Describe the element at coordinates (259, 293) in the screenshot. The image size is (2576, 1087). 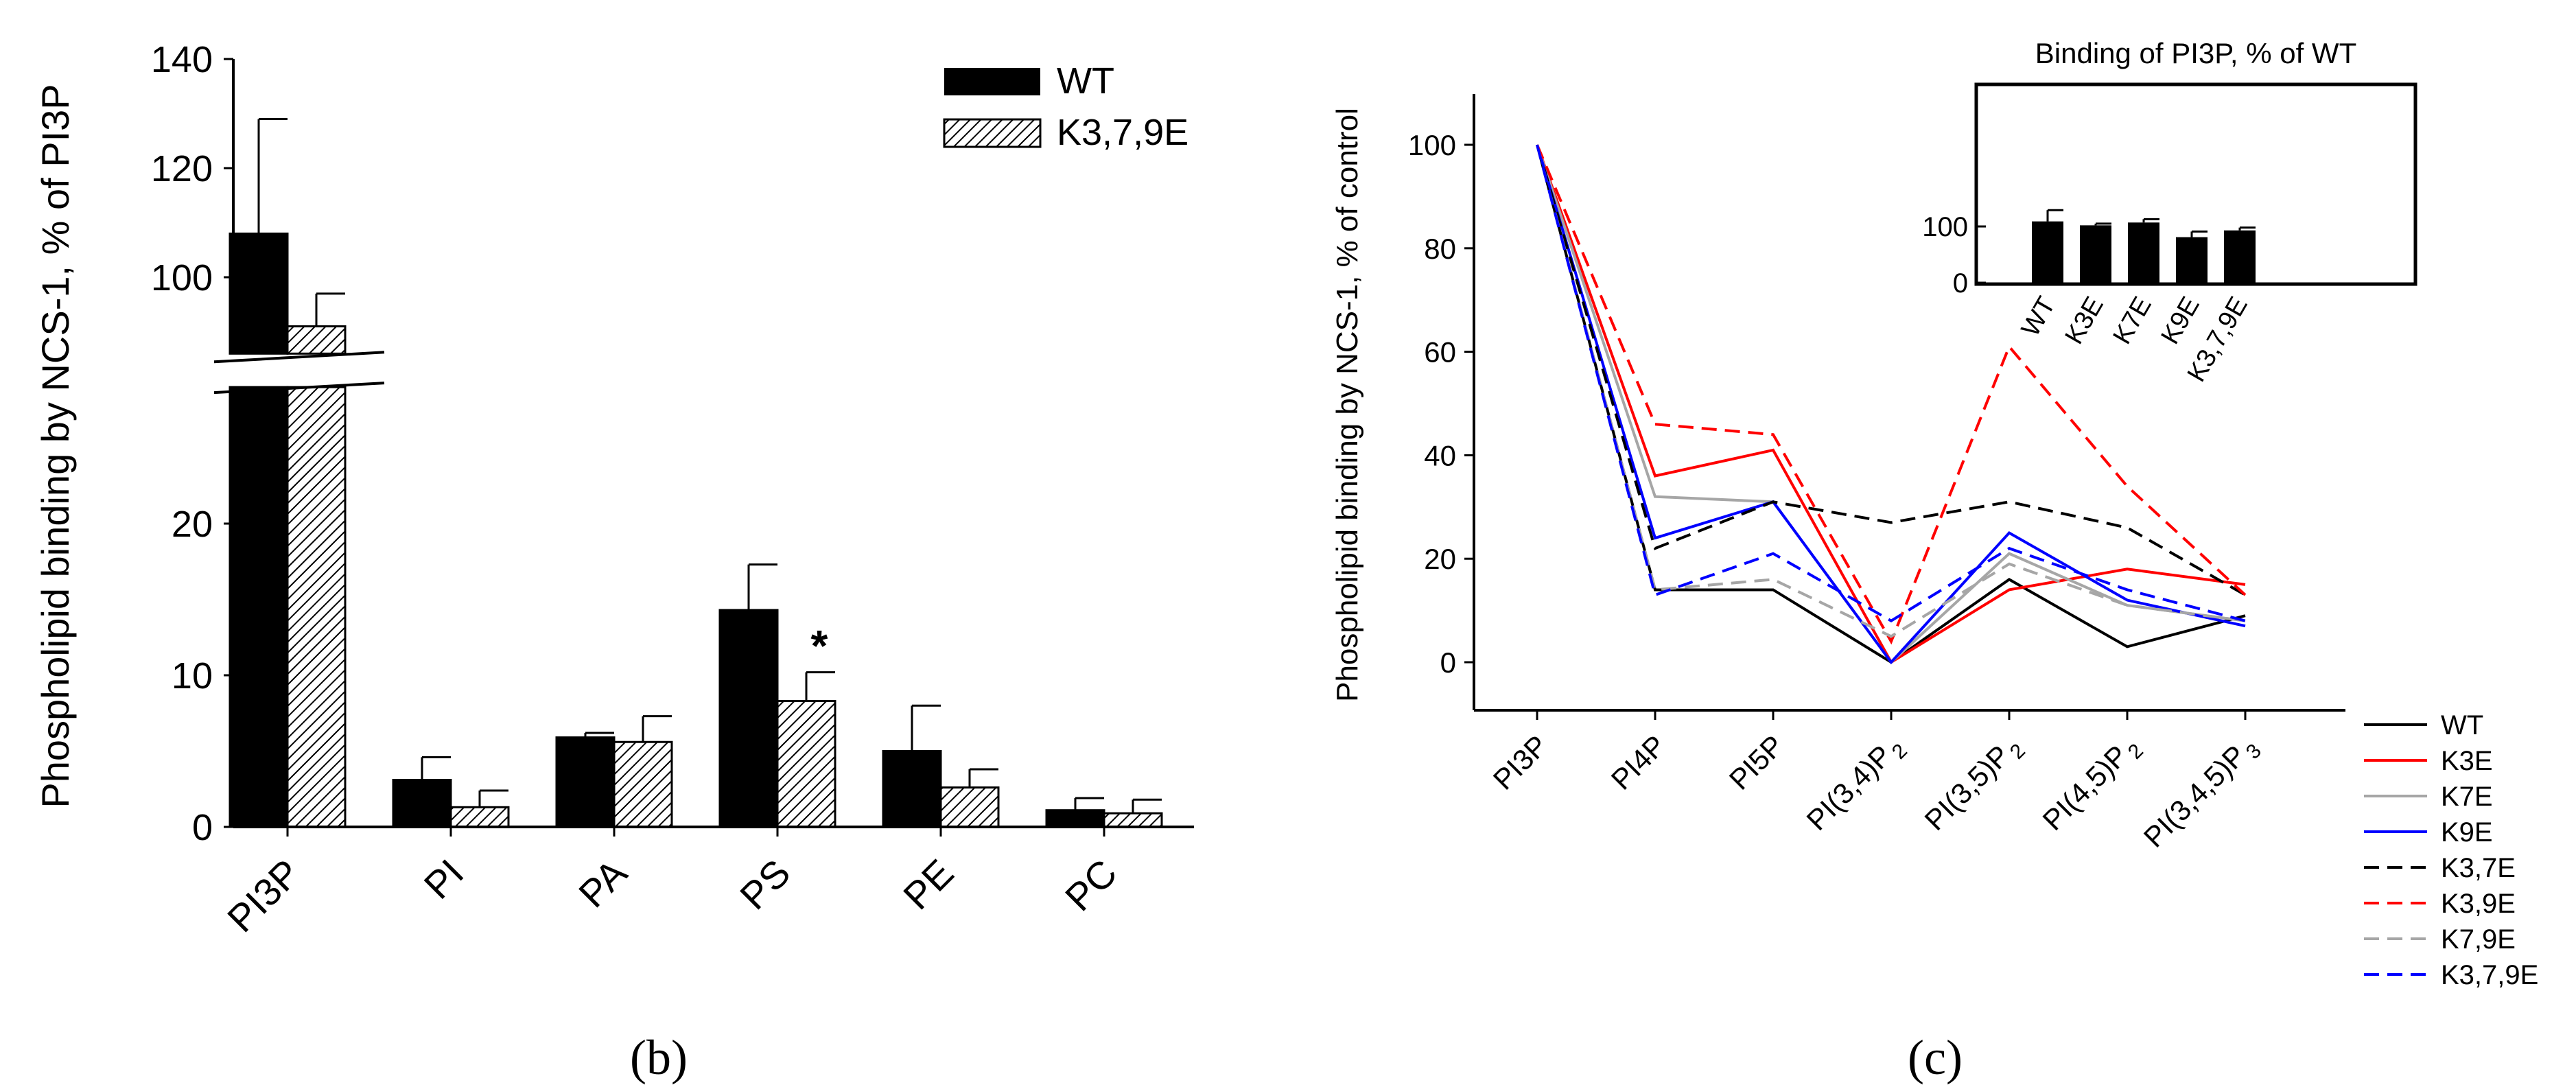
I see `bar-wt-pi3p` at that location.